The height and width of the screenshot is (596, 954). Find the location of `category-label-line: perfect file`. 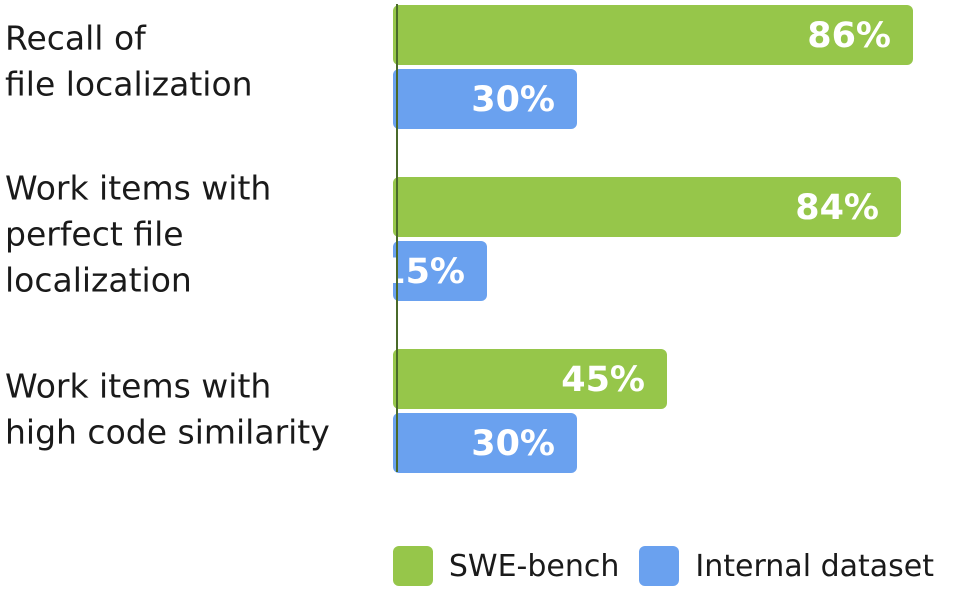

category-label-line: perfect file is located at coordinates (94, 234).